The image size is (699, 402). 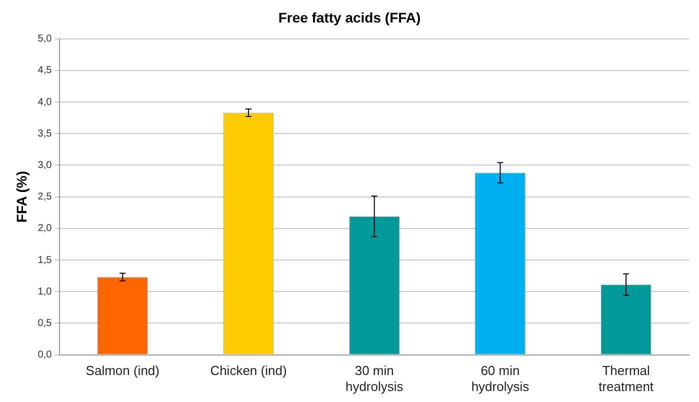 What do you see at coordinates (374, 378) in the screenshot?
I see `x-tick-label: 30 min hydrolysis` at bounding box center [374, 378].